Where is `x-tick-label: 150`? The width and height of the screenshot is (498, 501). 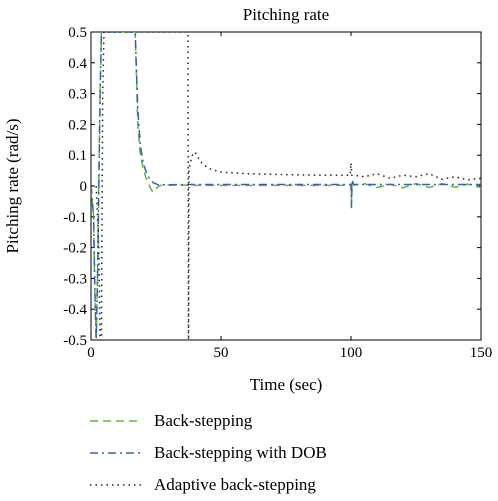 x-tick-label: 150 is located at coordinates (481, 353).